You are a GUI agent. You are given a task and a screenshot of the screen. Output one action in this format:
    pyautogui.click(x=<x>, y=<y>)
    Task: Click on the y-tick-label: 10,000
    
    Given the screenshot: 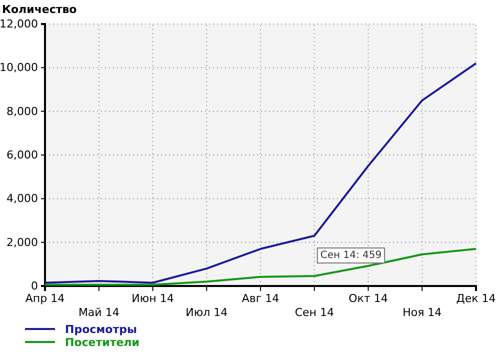 What is the action you would take?
    pyautogui.click(x=19, y=67)
    